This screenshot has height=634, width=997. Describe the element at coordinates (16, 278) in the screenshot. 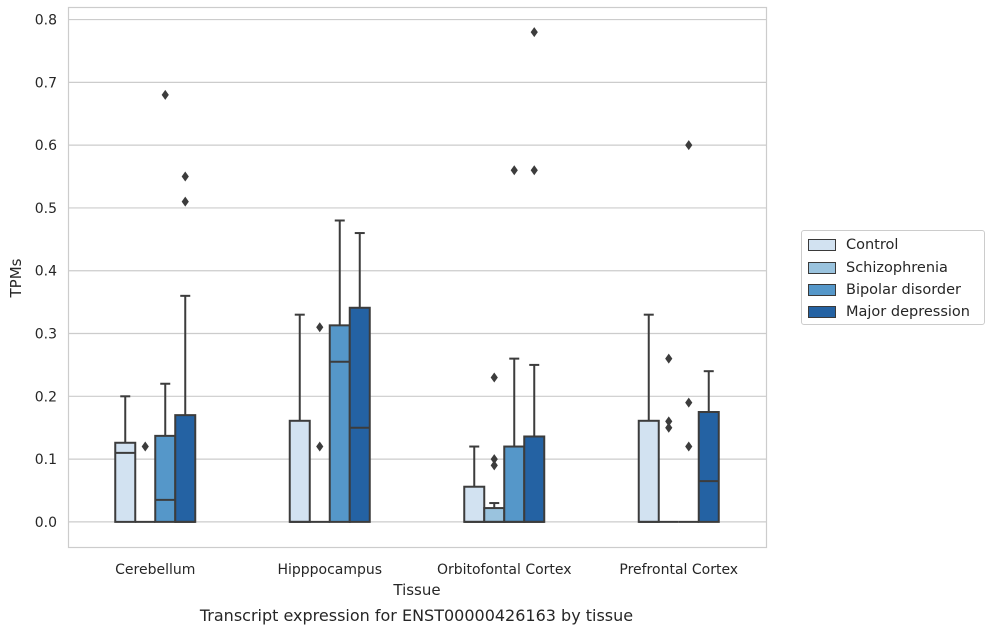

I see `y-axis-title: TPMs` at that location.